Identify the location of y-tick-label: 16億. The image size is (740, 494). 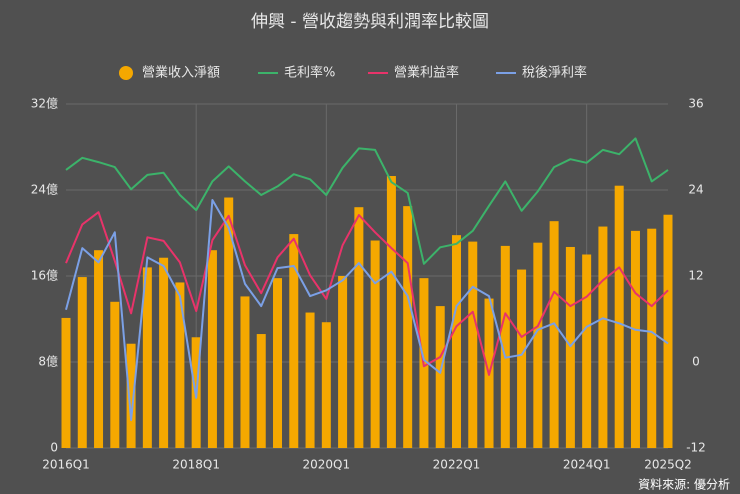
(44, 276).